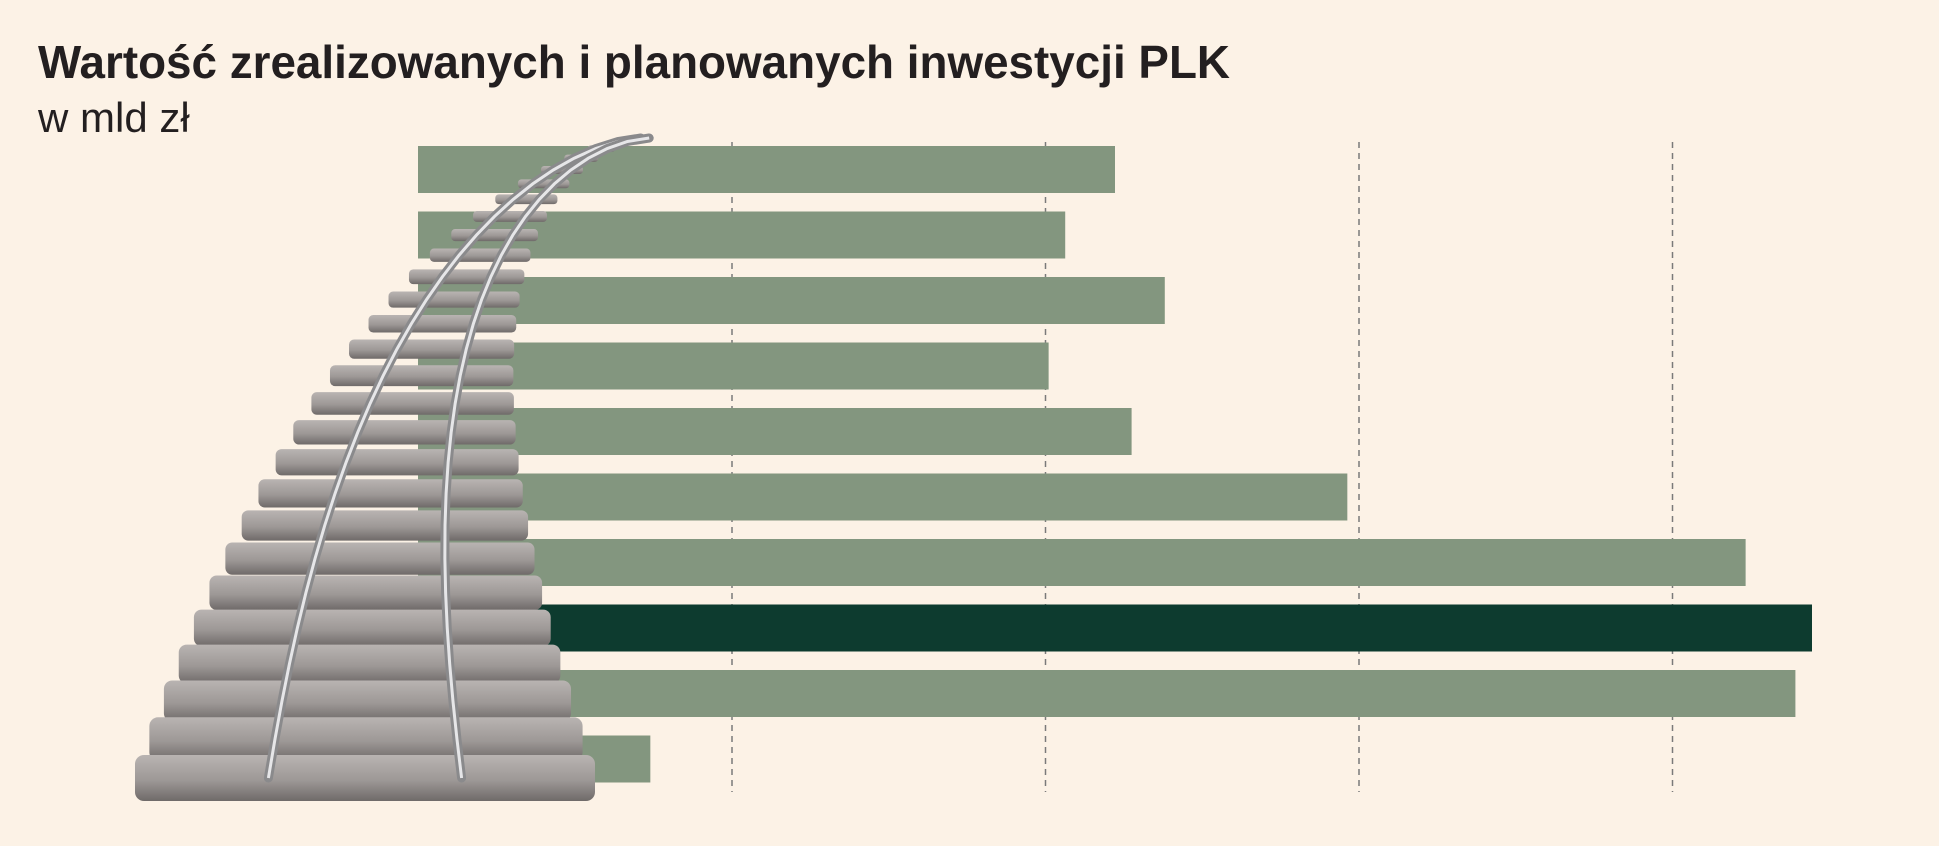 The height and width of the screenshot is (846, 1939). Describe the element at coordinates (1115, 628) in the screenshot. I see `bar-highlighted` at that location.